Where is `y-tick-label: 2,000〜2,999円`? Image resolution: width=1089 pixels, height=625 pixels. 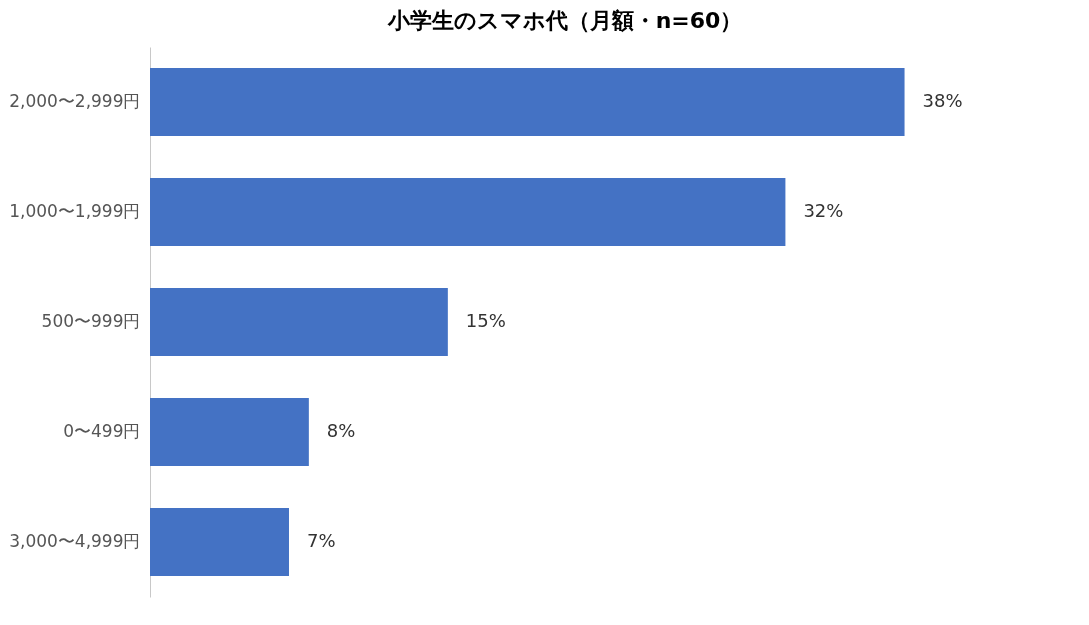 y-tick-label: 2,000〜2,999円 is located at coordinates (75, 101).